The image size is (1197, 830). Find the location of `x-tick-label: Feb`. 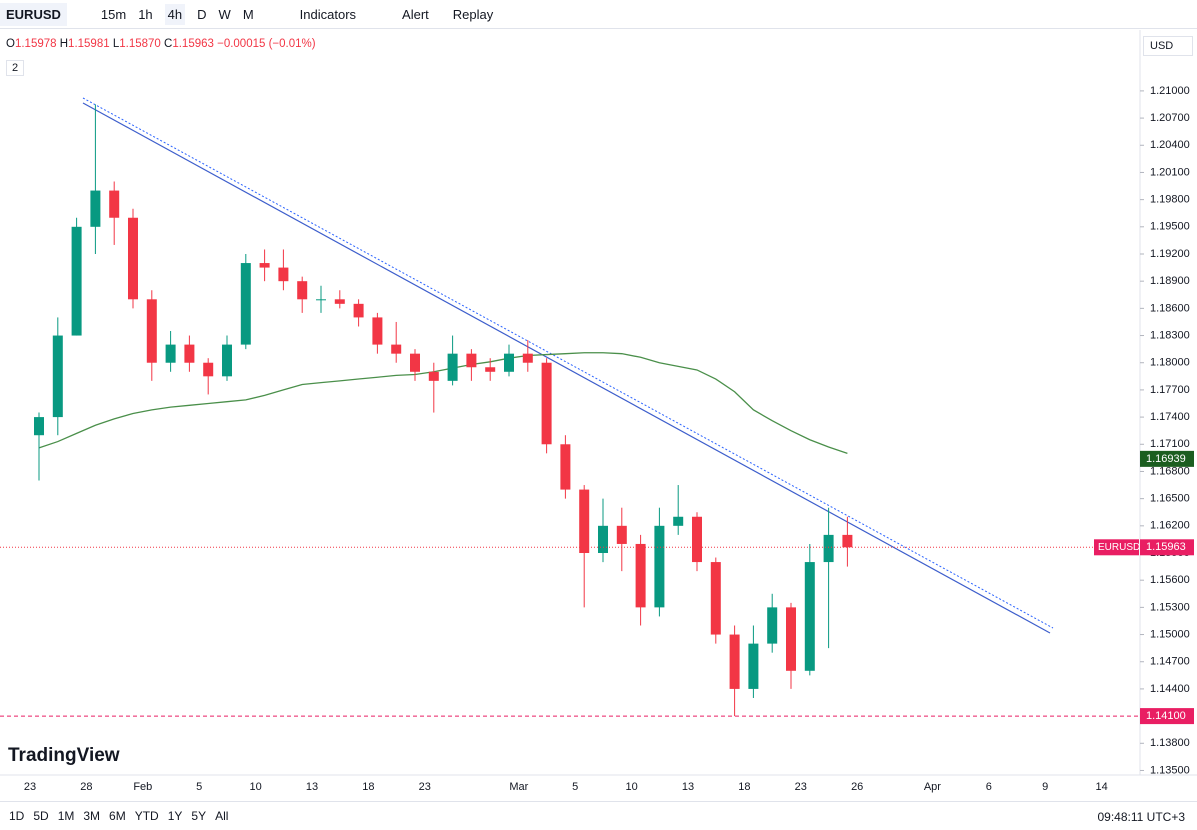

x-tick-label: Feb is located at coordinates (142, 787).